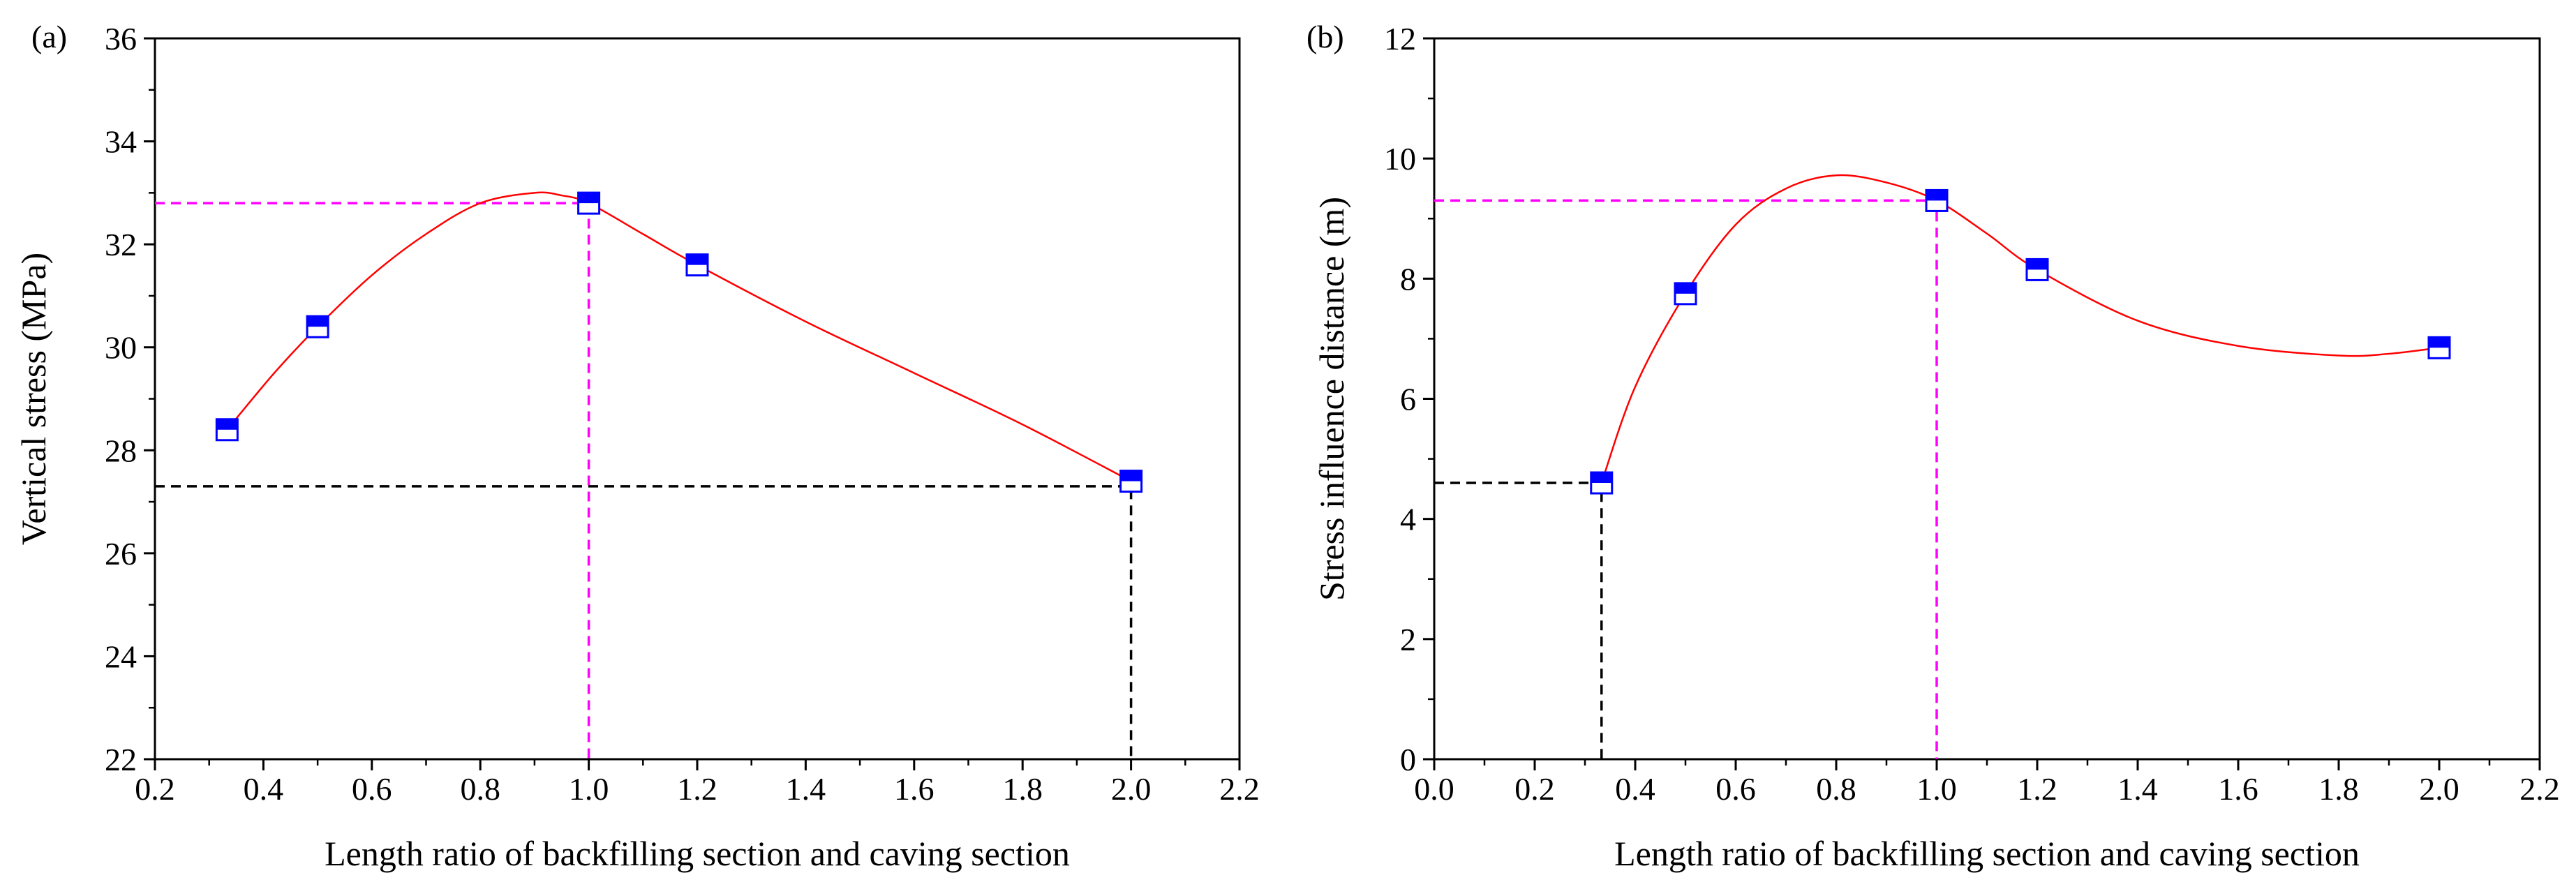 This screenshot has height=896, width=2576. I want to click on y-tick-label: 4, so click(1408, 519).